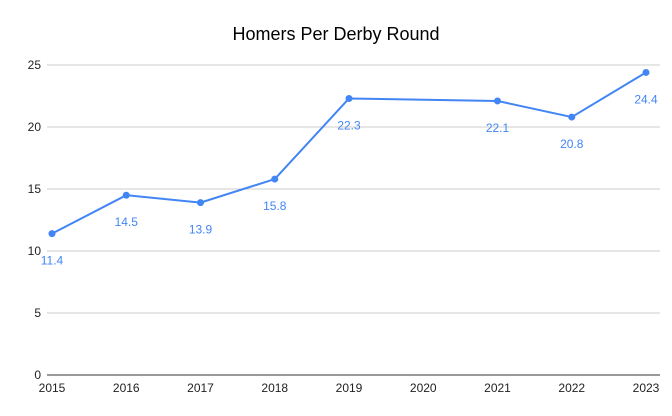 Image resolution: width=672 pixels, height=416 pixels. I want to click on y-tick-label: 0, so click(37, 375).